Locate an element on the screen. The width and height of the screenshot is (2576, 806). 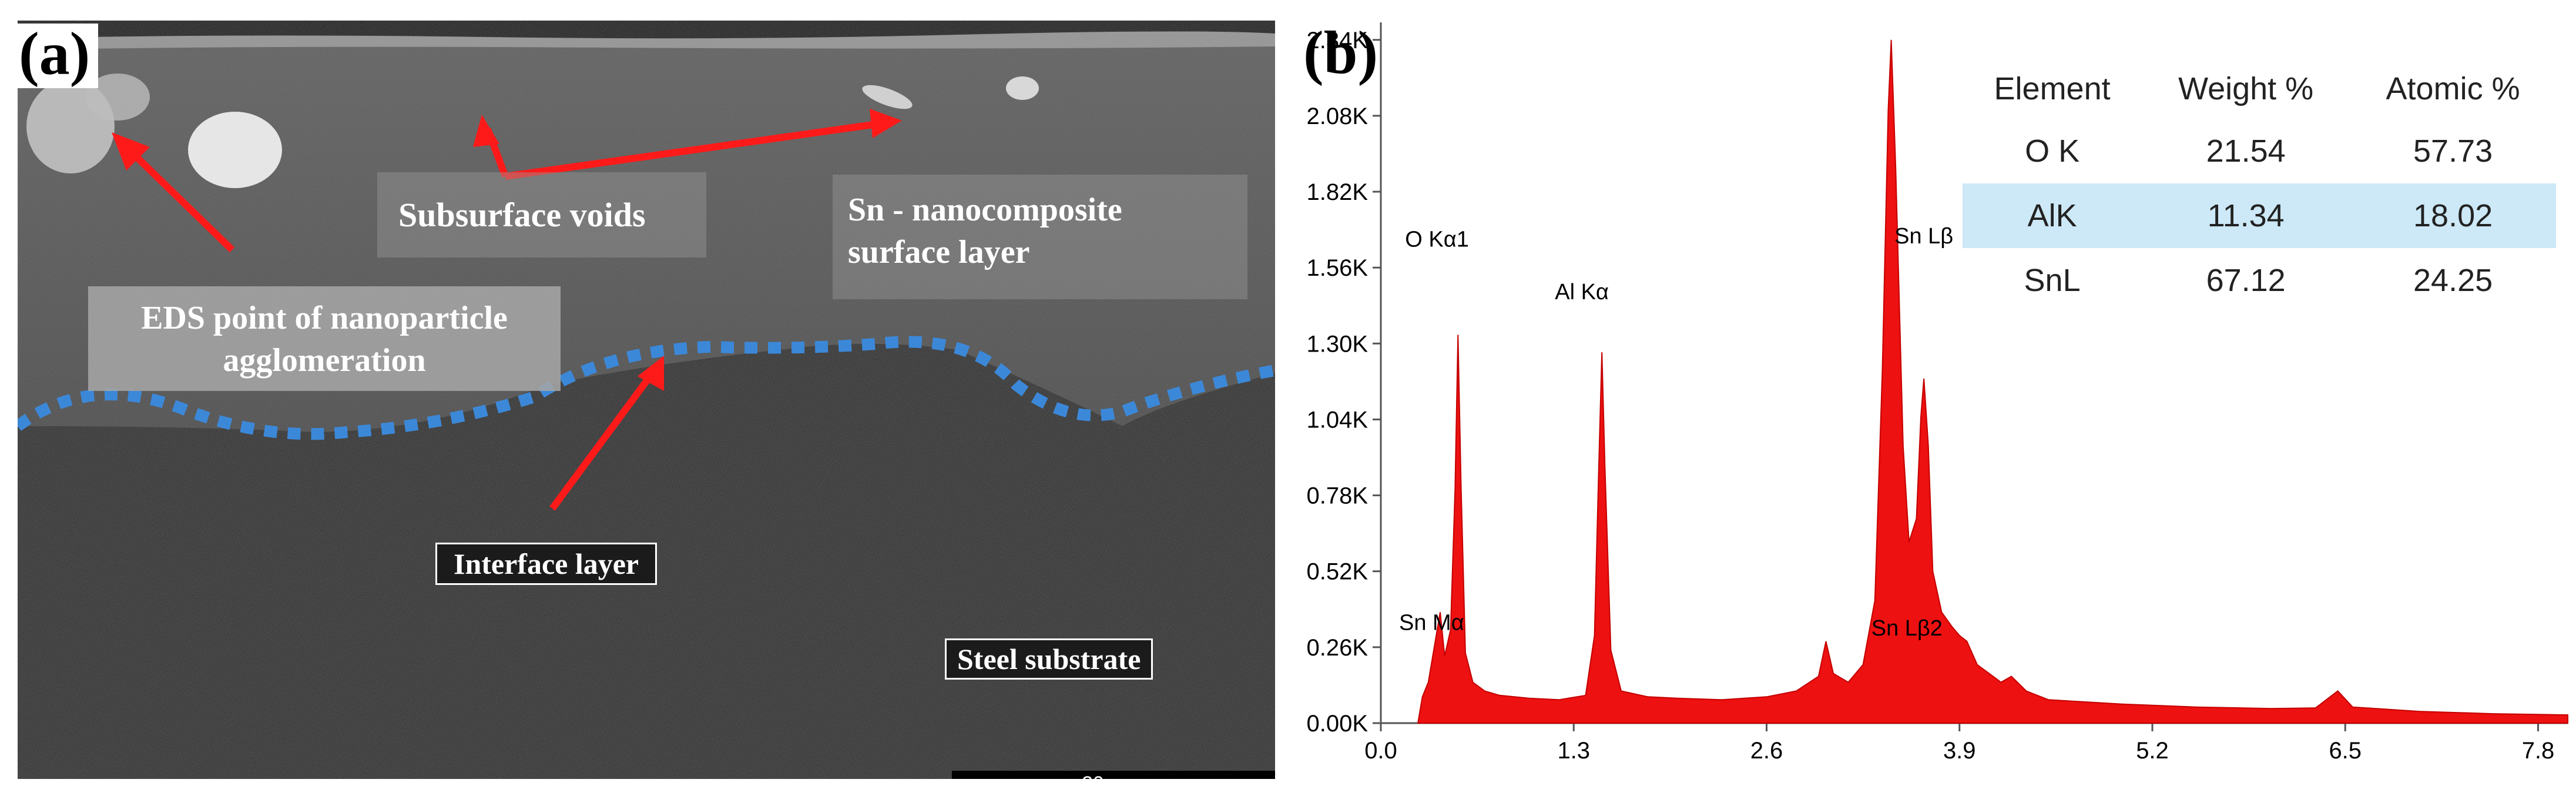
y-tick-label: 2.34K is located at coordinates (1337, 40).